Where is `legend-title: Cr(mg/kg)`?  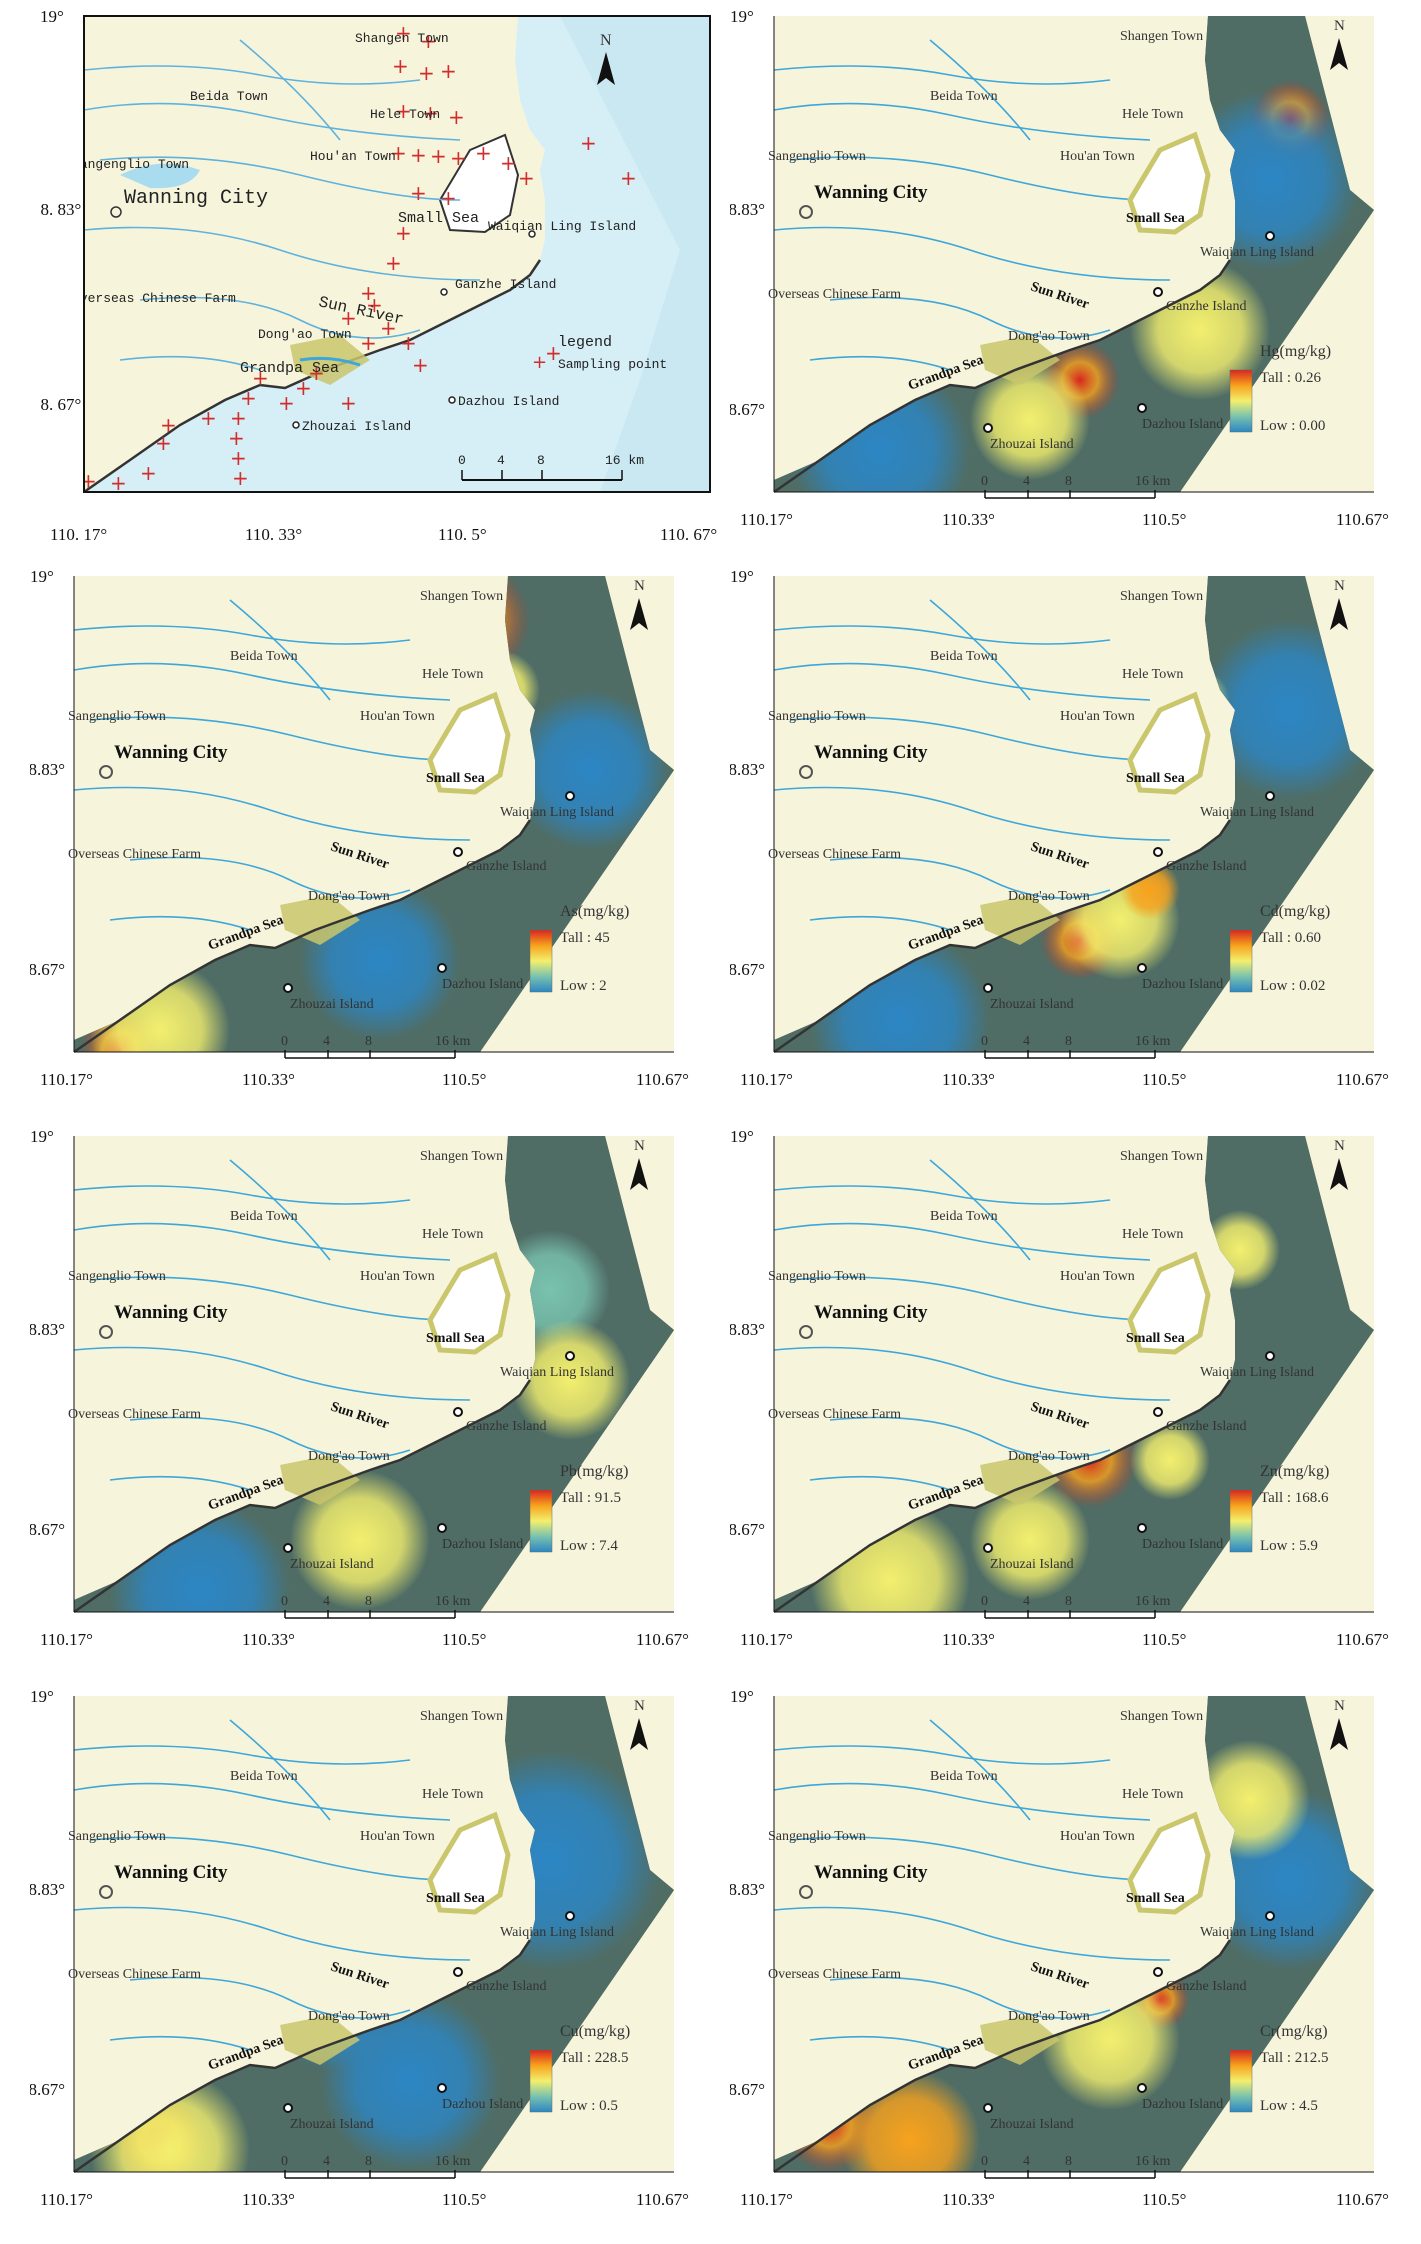 legend-title: Cr(mg/kg) is located at coordinates (1294, 2031).